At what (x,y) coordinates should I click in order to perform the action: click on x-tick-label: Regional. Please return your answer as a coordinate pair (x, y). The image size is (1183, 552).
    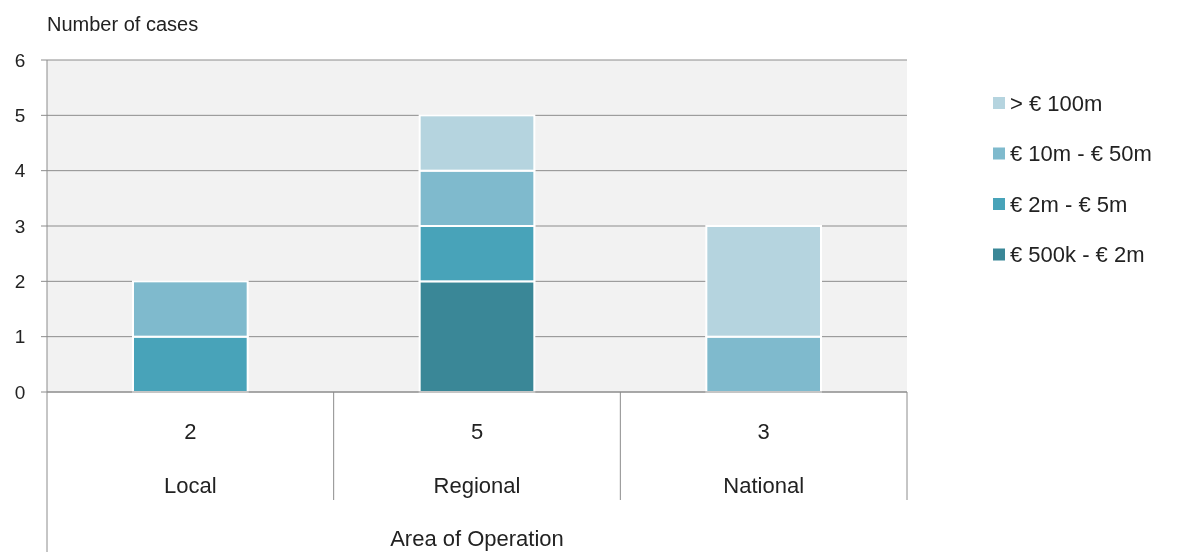
    Looking at the image, I should click on (477, 485).